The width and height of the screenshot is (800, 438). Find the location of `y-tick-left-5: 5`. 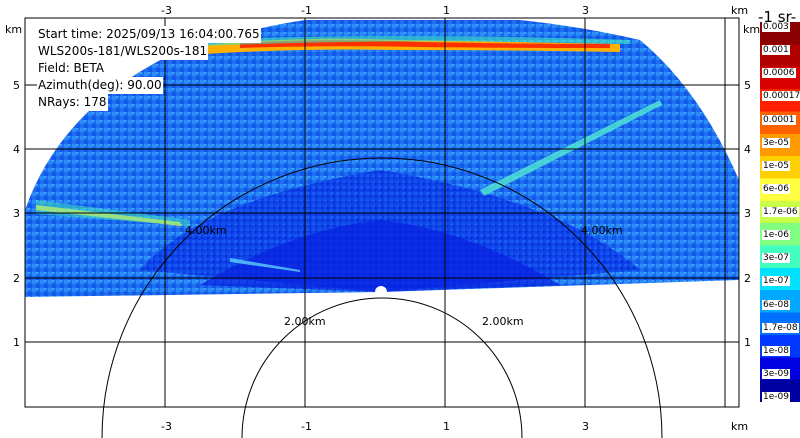

y-tick-left-5: 5 is located at coordinates (16, 85).